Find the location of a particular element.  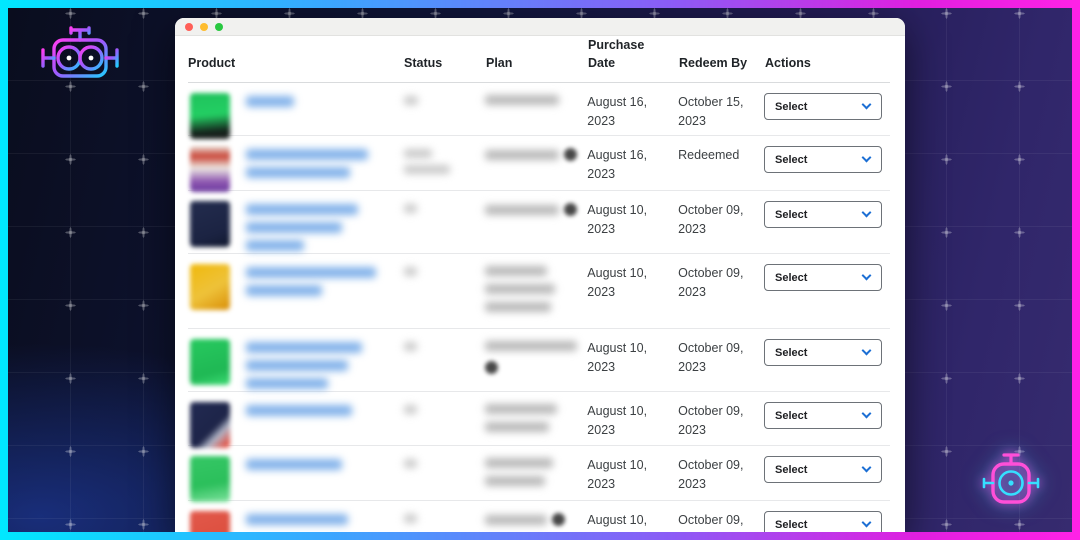

header-product: Product is located at coordinates (212, 62).